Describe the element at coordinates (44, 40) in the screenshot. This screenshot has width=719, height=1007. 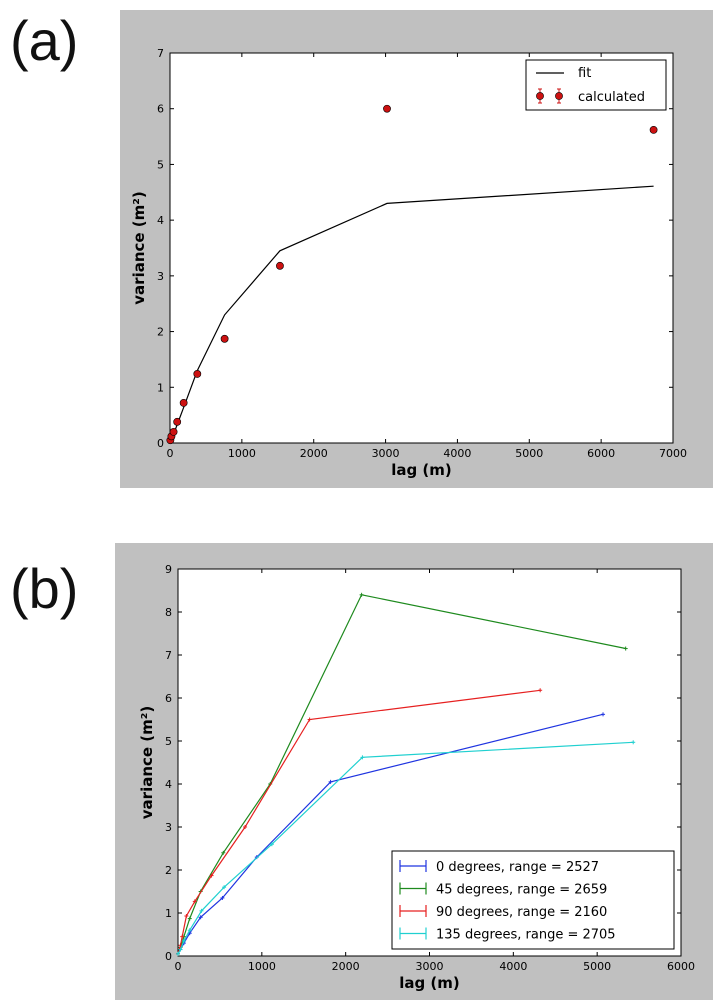
I see `panel-a-label: (a)` at that location.